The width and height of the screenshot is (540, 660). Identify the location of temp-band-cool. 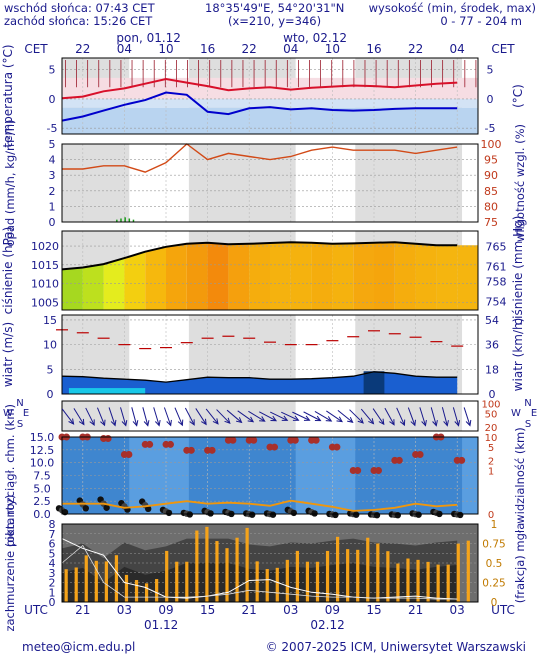
(270, 103).